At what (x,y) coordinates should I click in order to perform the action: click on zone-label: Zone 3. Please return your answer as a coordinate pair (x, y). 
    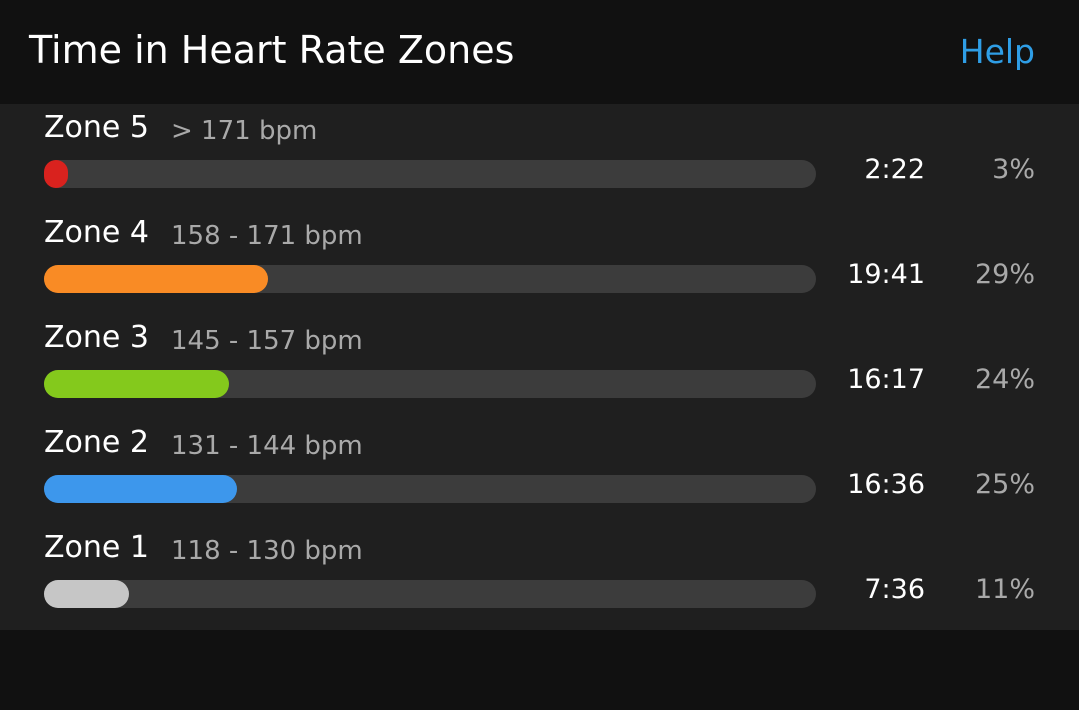
    Looking at the image, I should click on (96, 337).